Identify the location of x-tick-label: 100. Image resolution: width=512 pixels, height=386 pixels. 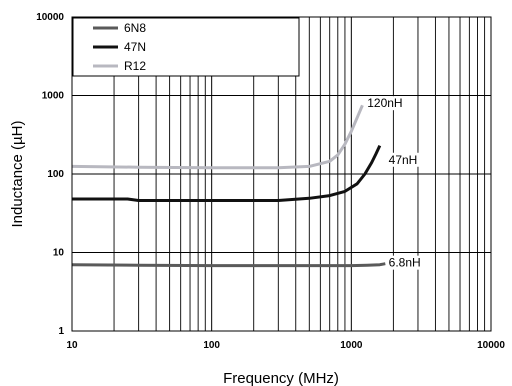
(211, 345).